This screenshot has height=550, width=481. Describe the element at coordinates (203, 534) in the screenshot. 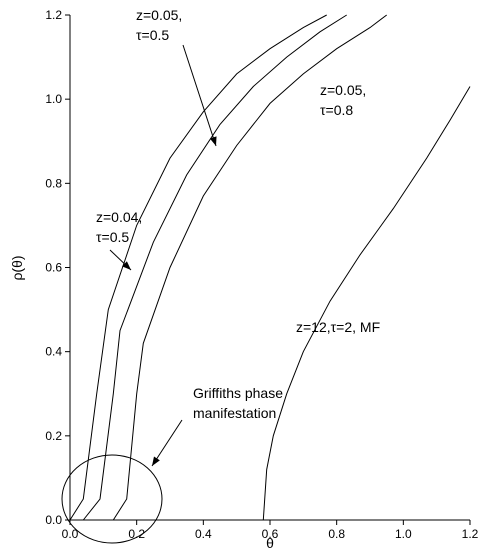

I see `x-tick-label: 0.4` at that location.